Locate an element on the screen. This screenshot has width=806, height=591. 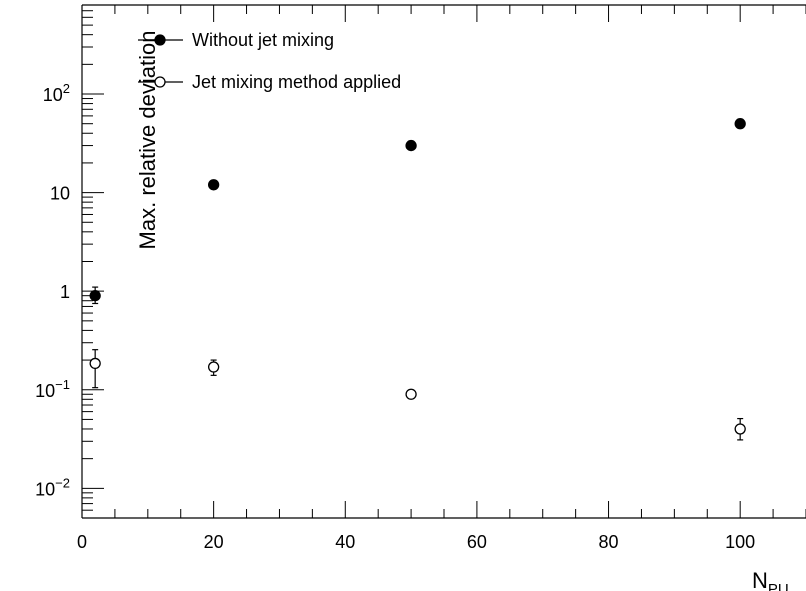
x-tick-label: 0 is located at coordinates (82, 542).